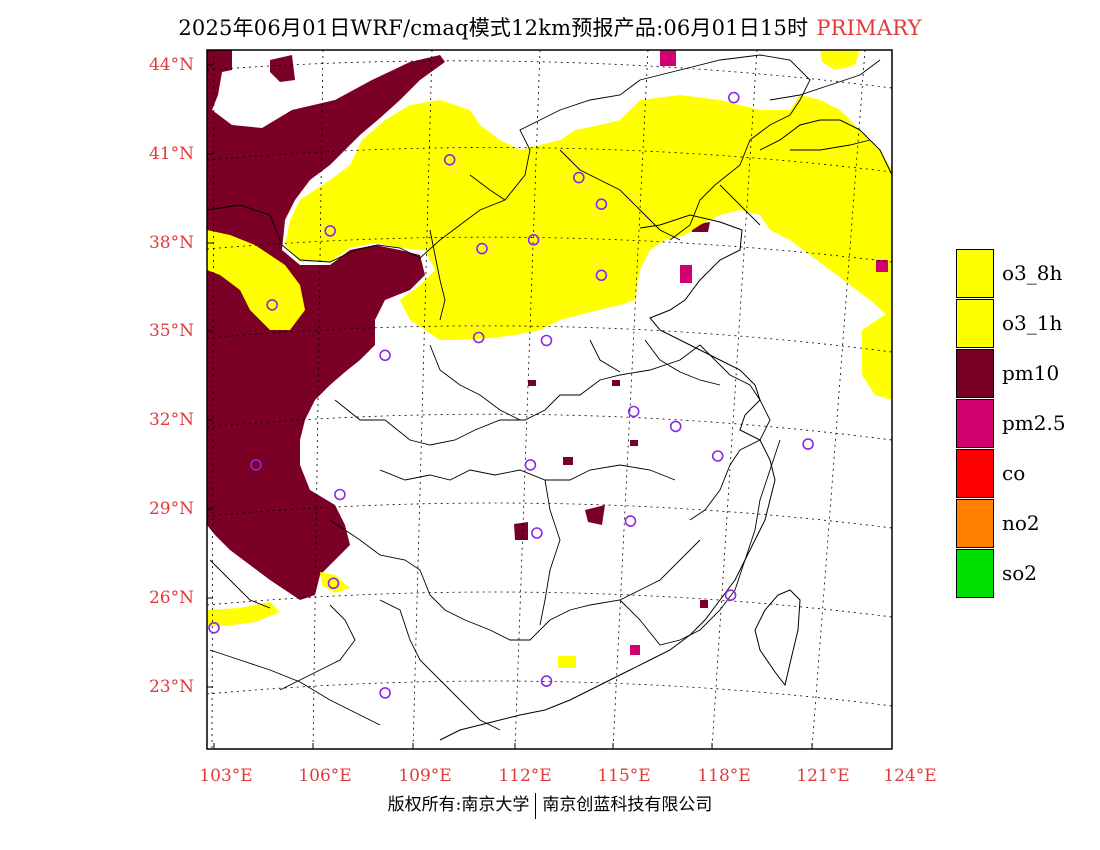  What do you see at coordinates (171, 509) in the screenshot?
I see `lat-label-29: 29°N` at bounding box center [171, 509].